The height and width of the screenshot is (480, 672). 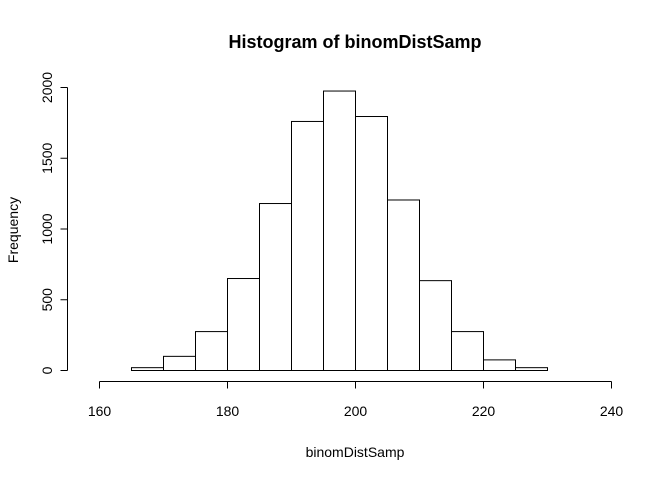 I want to click on y-tick-label: 1500, so click(x=47, y=157).